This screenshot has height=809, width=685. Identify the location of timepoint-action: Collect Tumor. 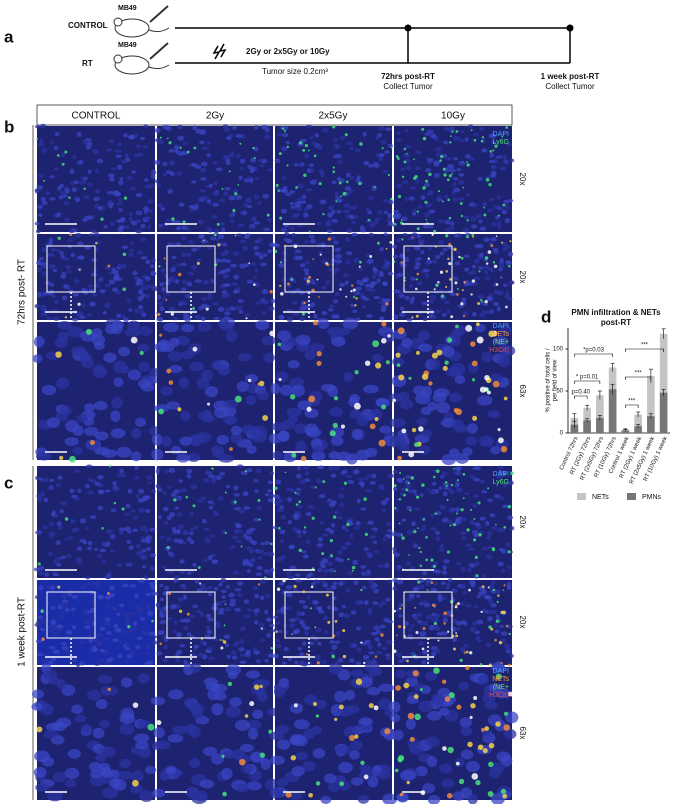
(570, 86).